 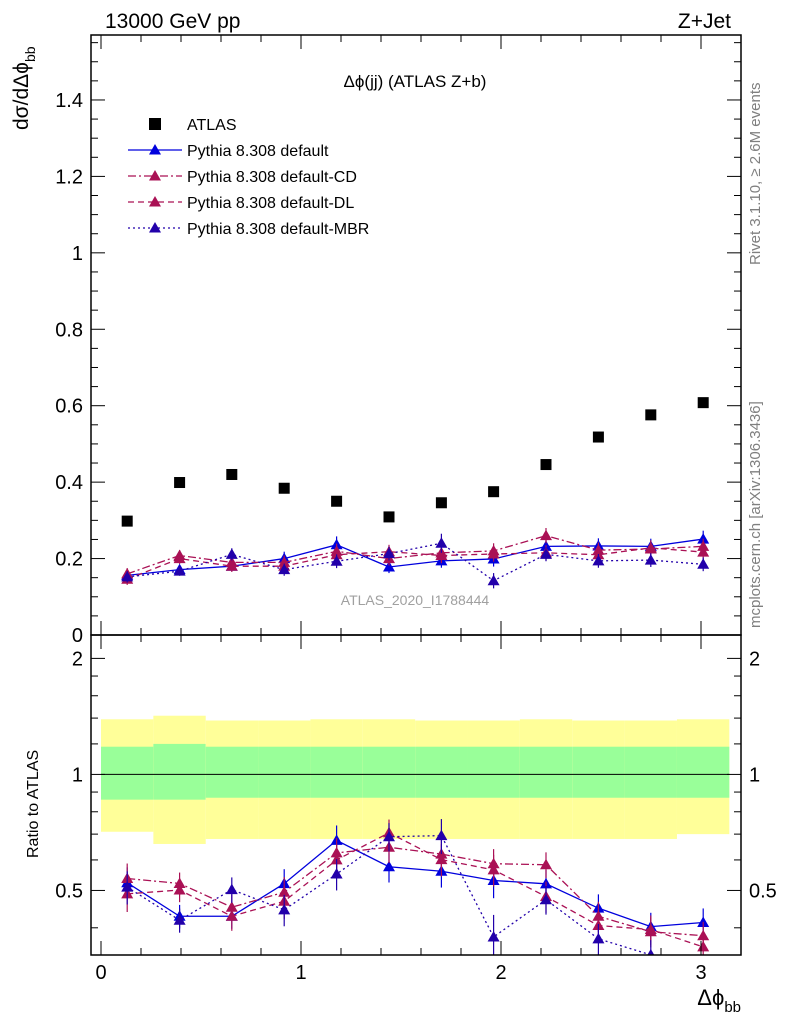 I want to click on main-ytick-label: 1.4, so click(x=69, y=101).